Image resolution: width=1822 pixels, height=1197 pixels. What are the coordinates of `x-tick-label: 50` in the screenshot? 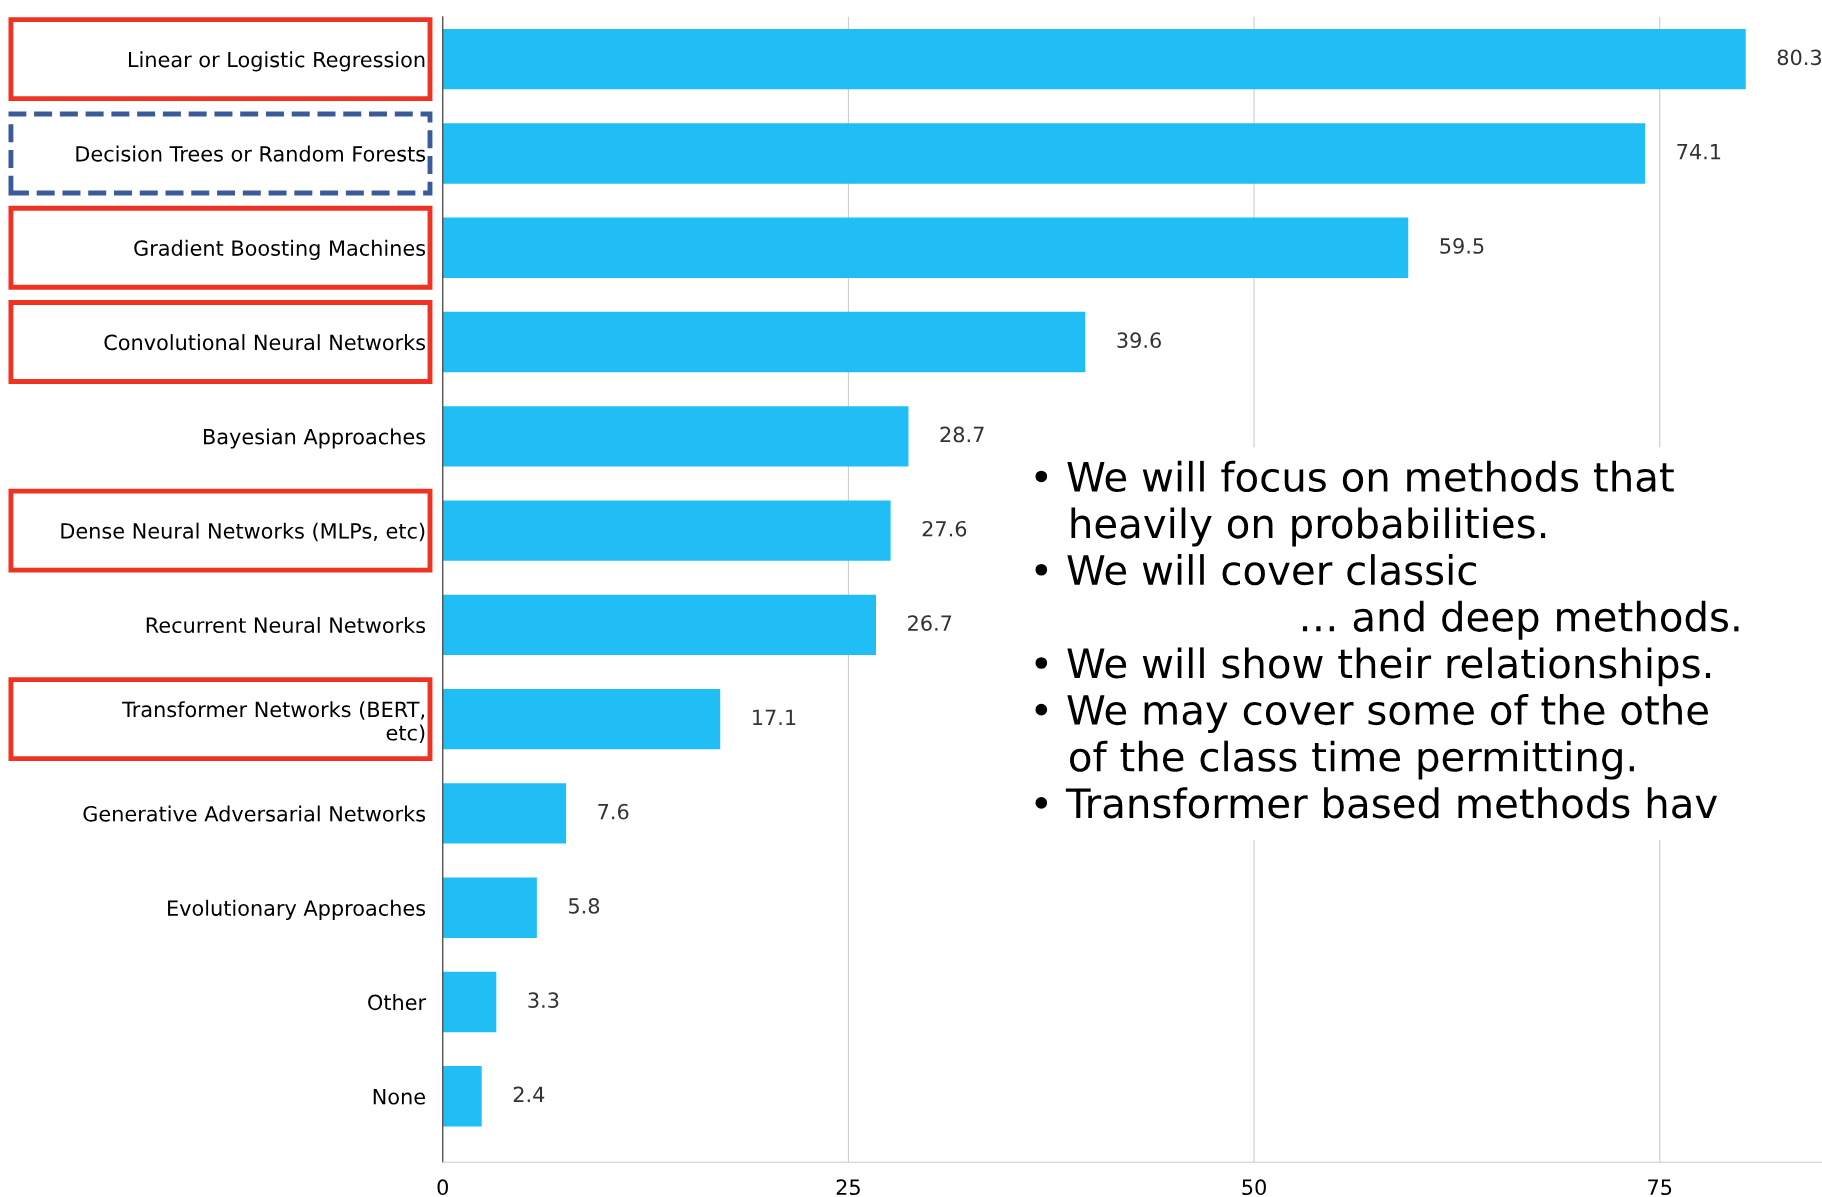 It's located at (1254, 1187).